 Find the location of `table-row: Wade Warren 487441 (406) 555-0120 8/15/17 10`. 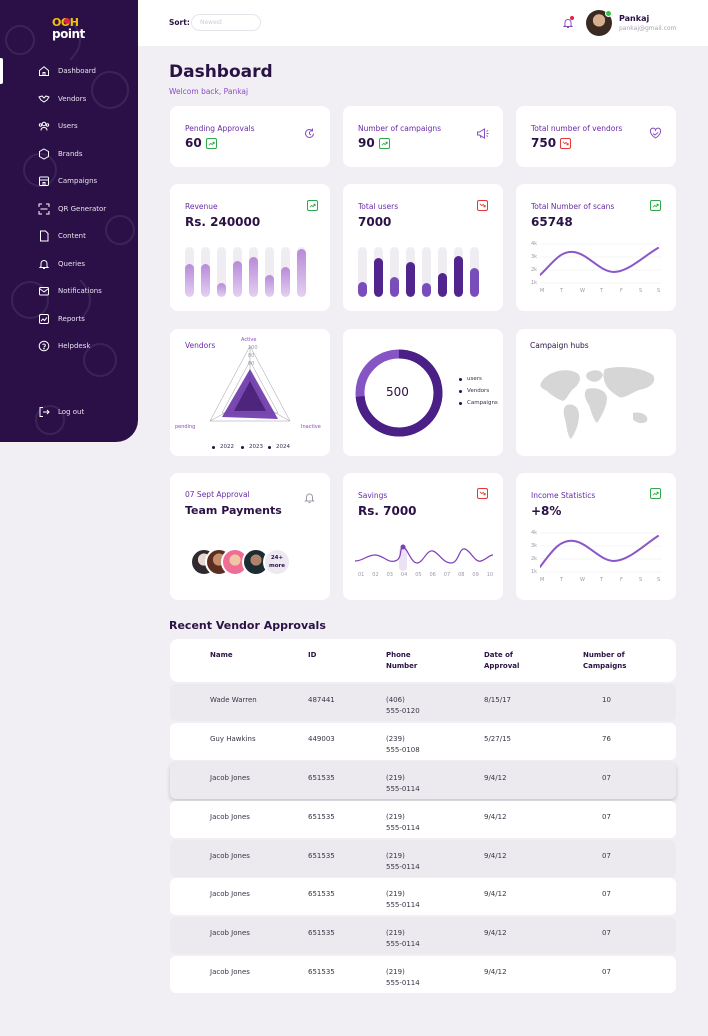

table-row: Wade Warren 487441 (406) 555-0120 8/15/17 10 is located at coordinates (423, 702).